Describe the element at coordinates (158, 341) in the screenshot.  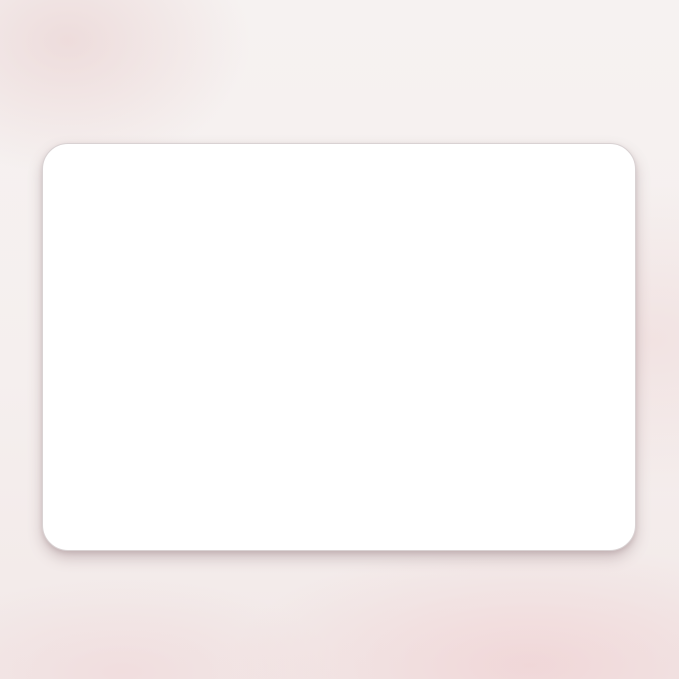
I see `y-axis-line` at that location.